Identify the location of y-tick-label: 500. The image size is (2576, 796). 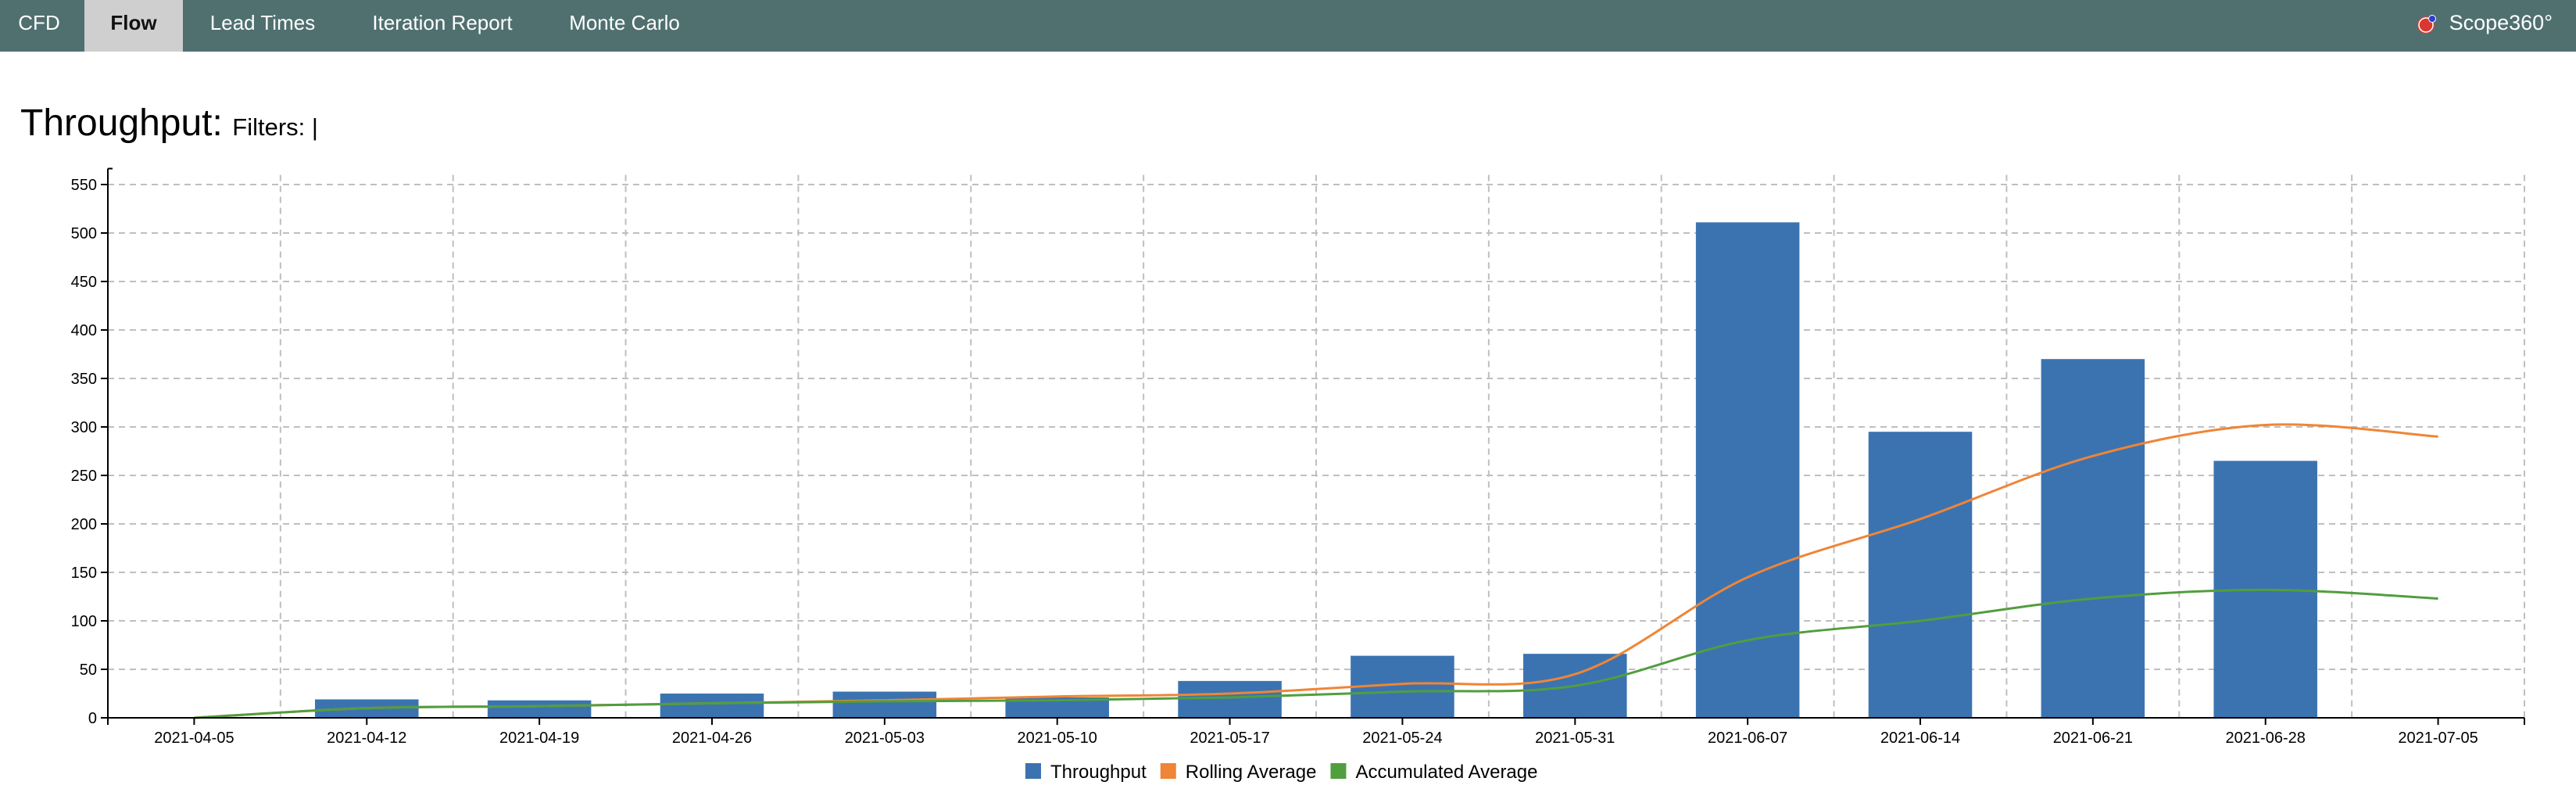
(84, 233).